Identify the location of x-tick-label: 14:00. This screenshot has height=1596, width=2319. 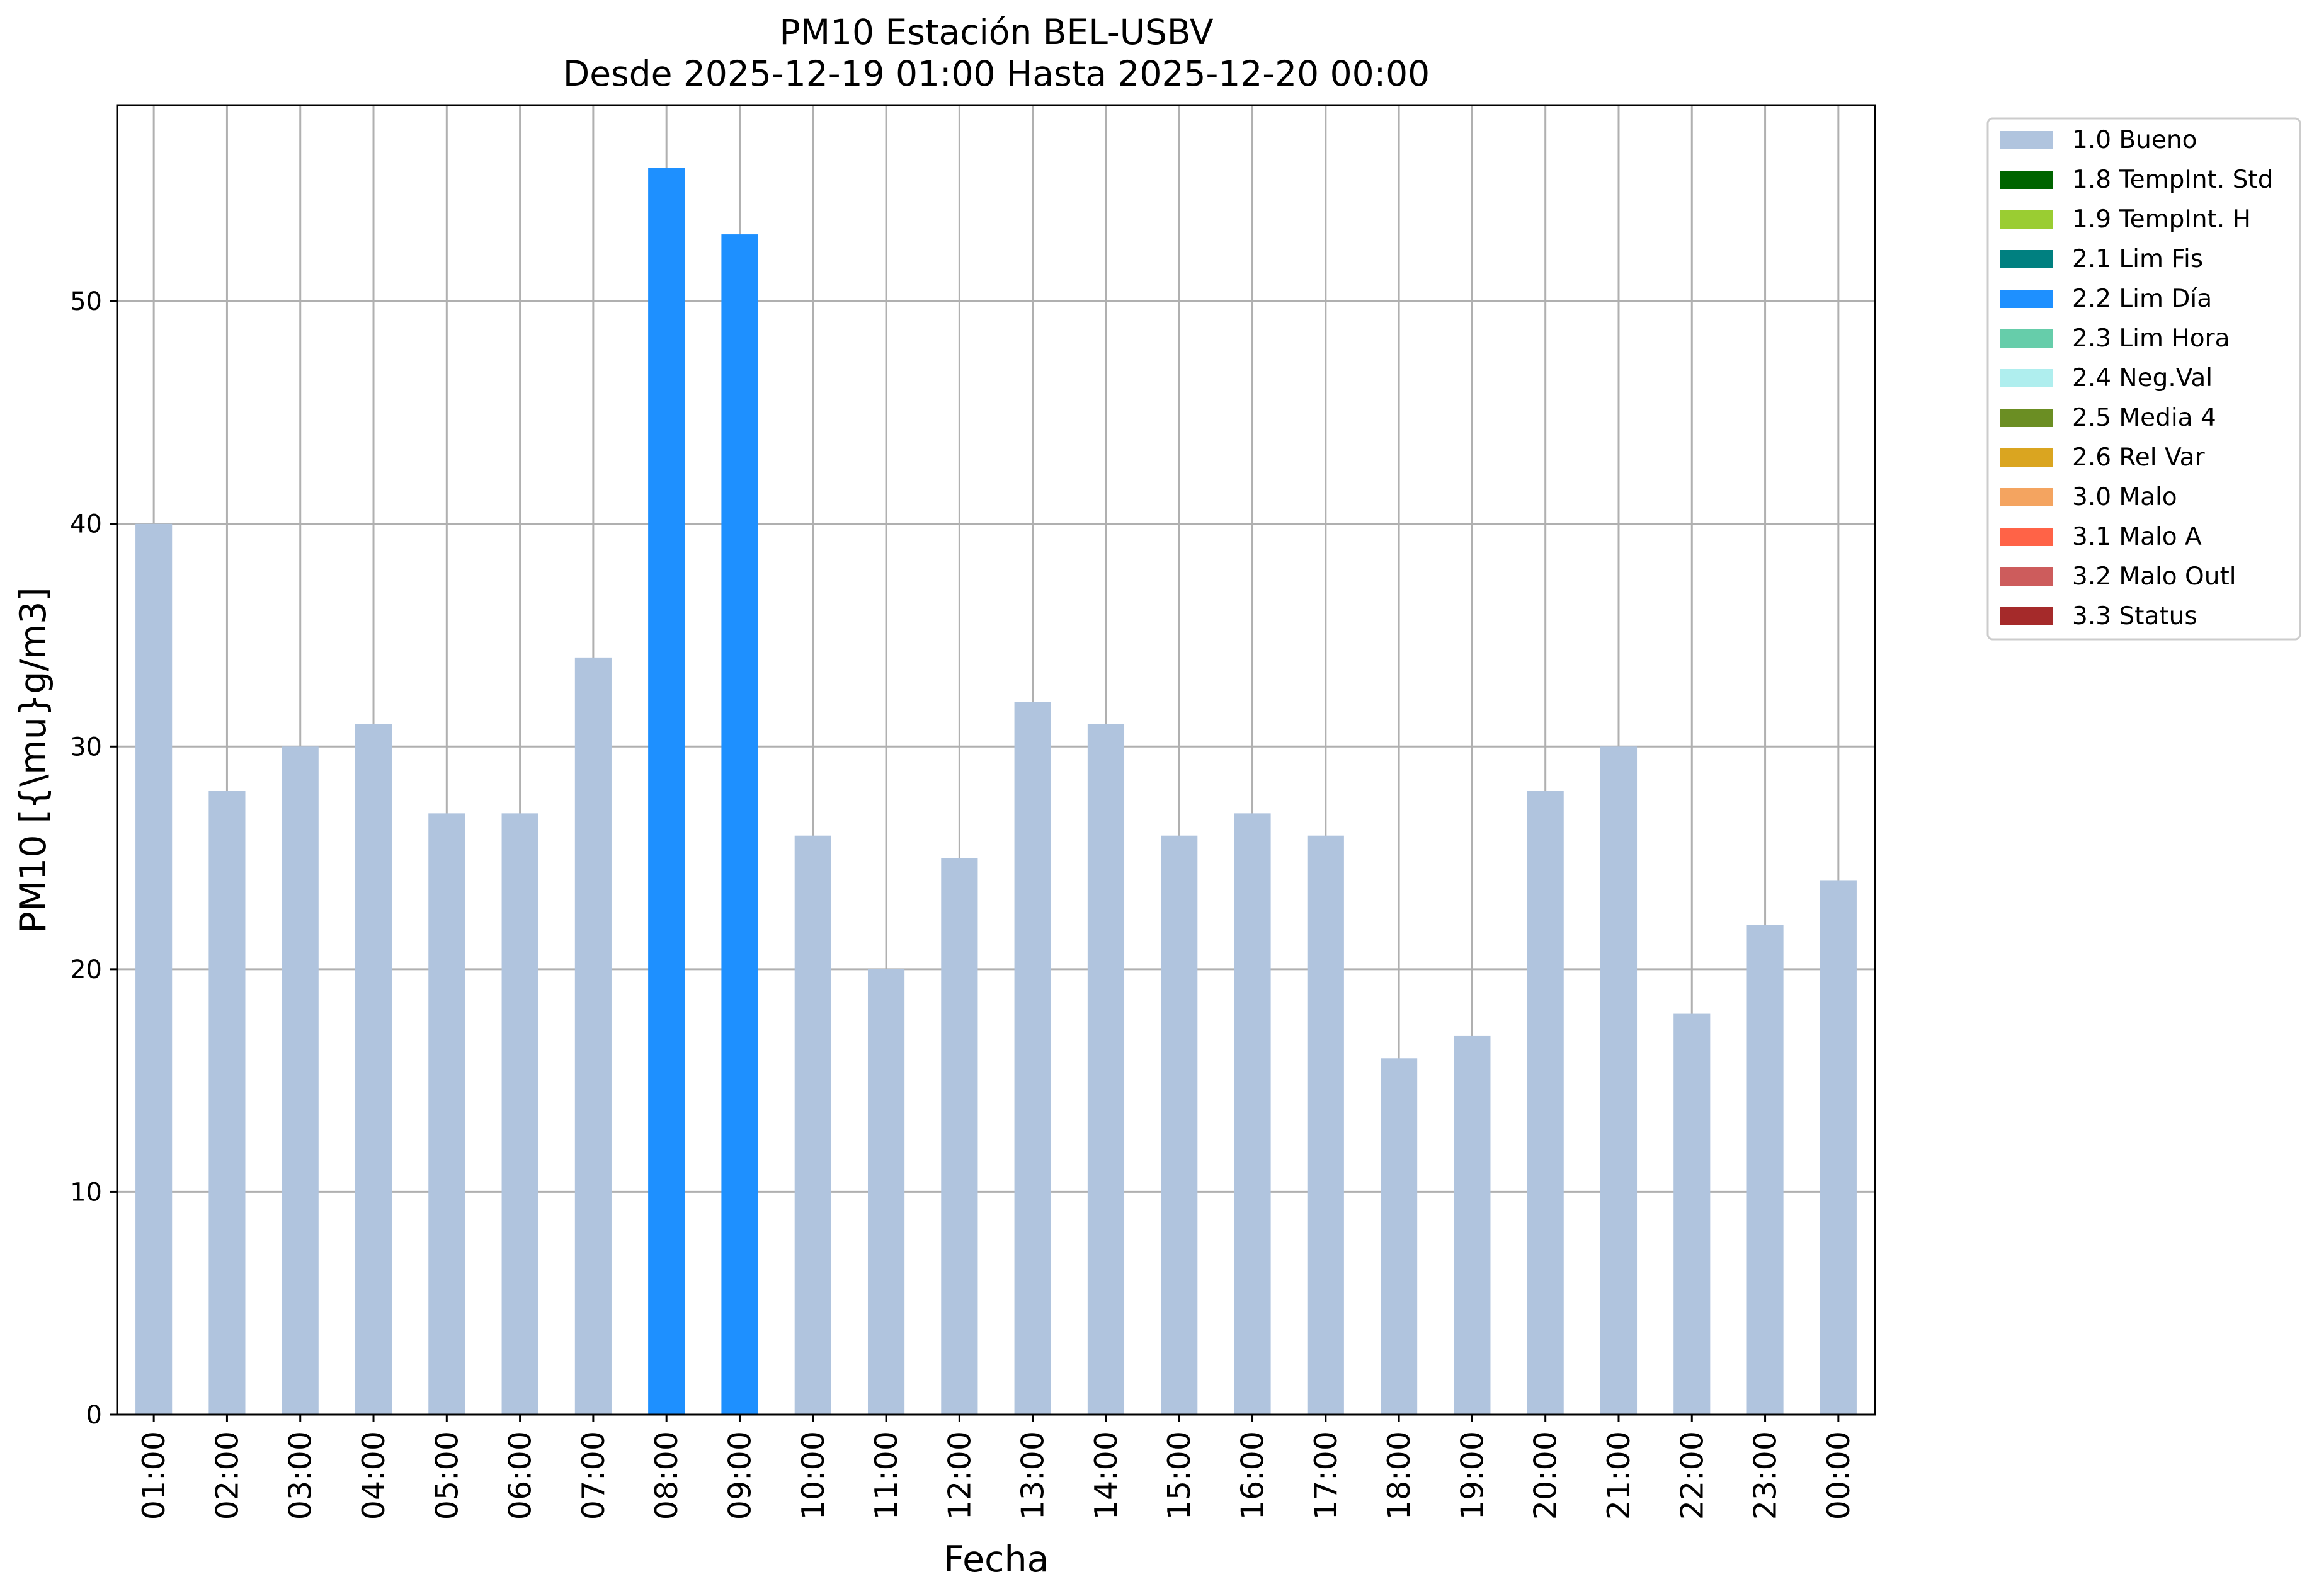
(1106, 1475).